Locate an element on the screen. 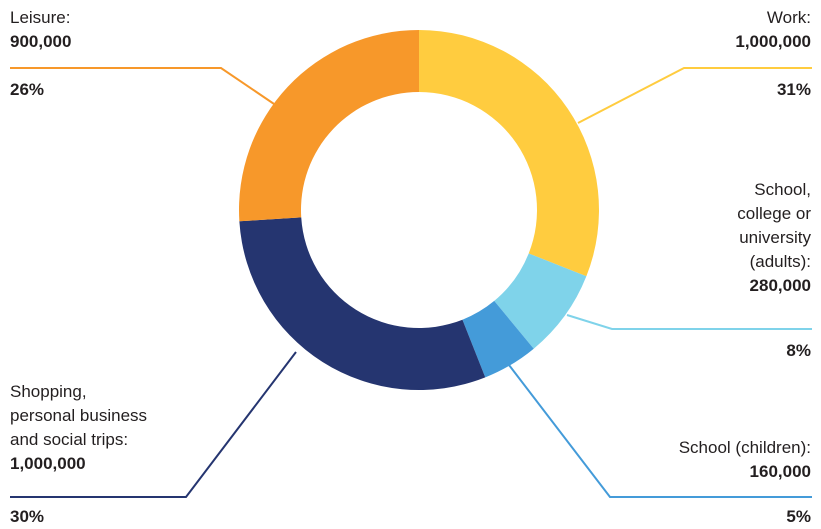 The image size is (821, 529). label-work-category: Work: is located at coordinates (788, 17).